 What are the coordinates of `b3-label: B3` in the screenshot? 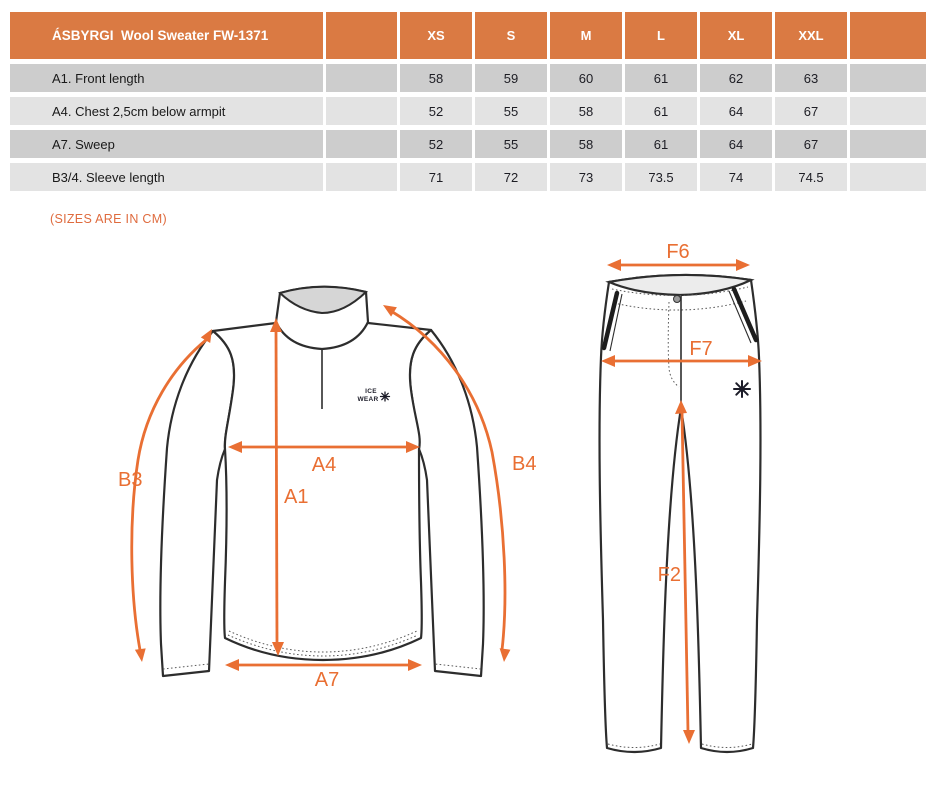 It's located at (130, 480).